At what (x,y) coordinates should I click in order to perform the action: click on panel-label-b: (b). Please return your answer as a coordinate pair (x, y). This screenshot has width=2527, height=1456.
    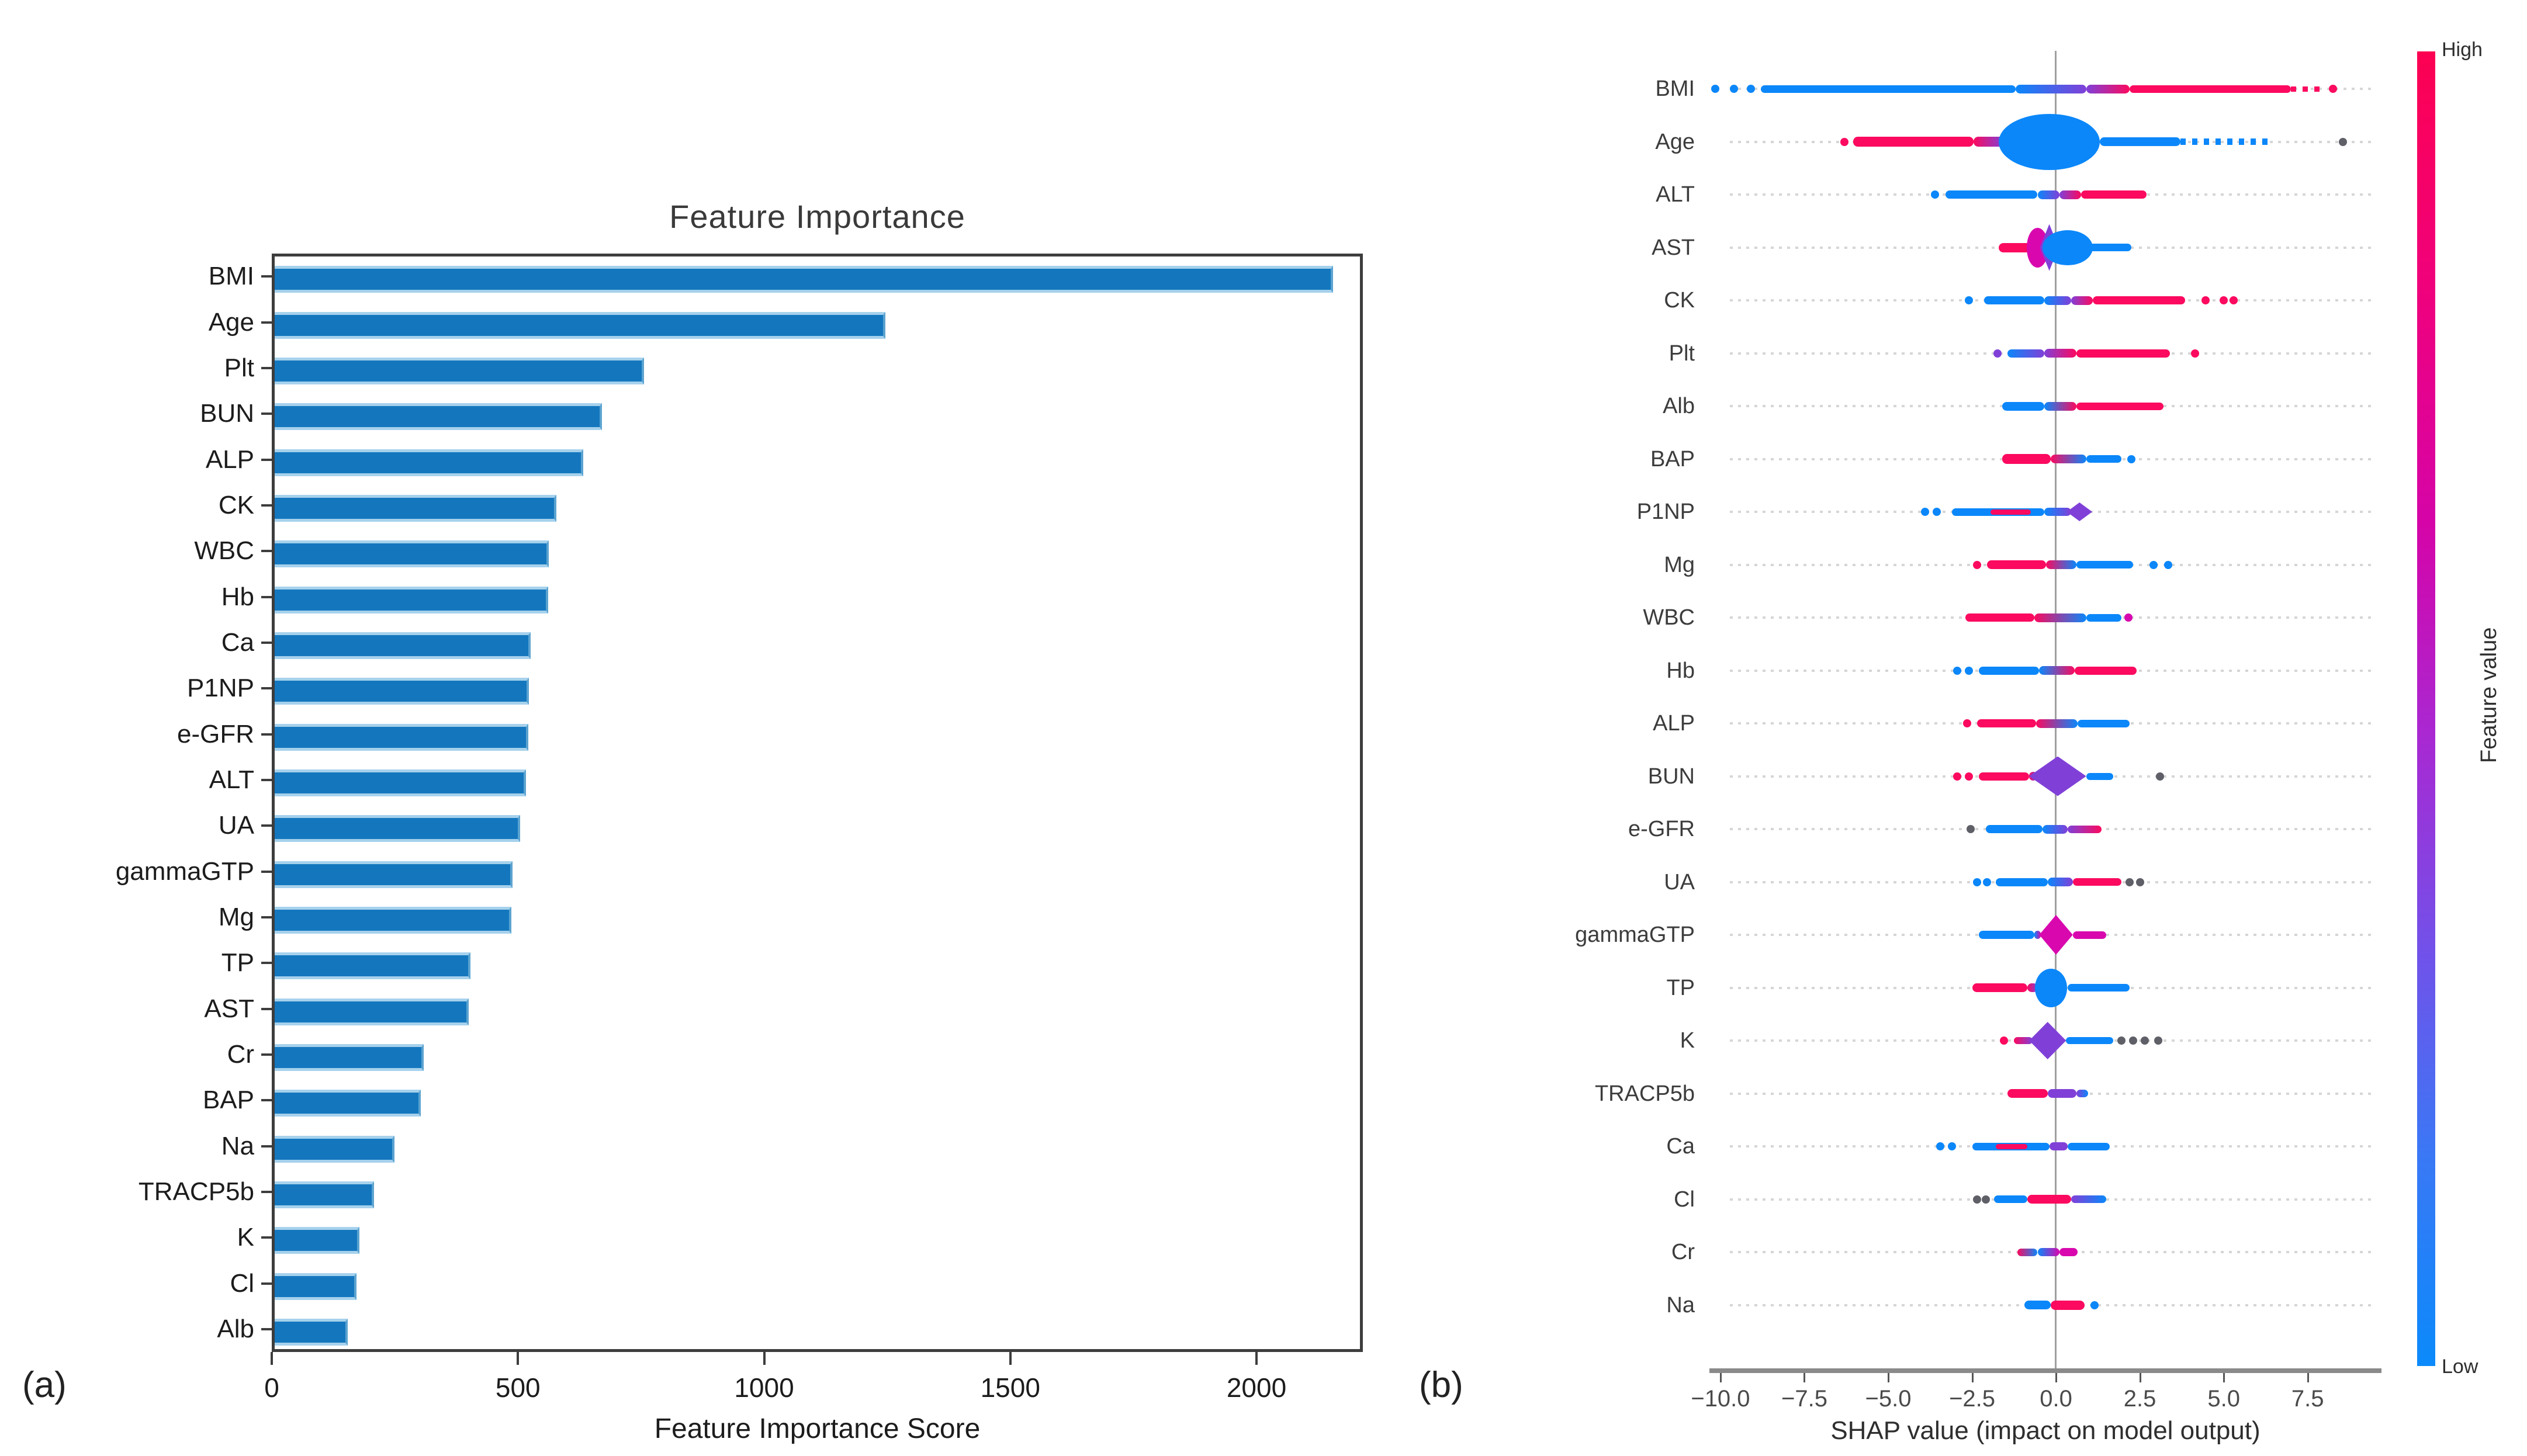
    Looking at the image, I should click on (1441, 1385).